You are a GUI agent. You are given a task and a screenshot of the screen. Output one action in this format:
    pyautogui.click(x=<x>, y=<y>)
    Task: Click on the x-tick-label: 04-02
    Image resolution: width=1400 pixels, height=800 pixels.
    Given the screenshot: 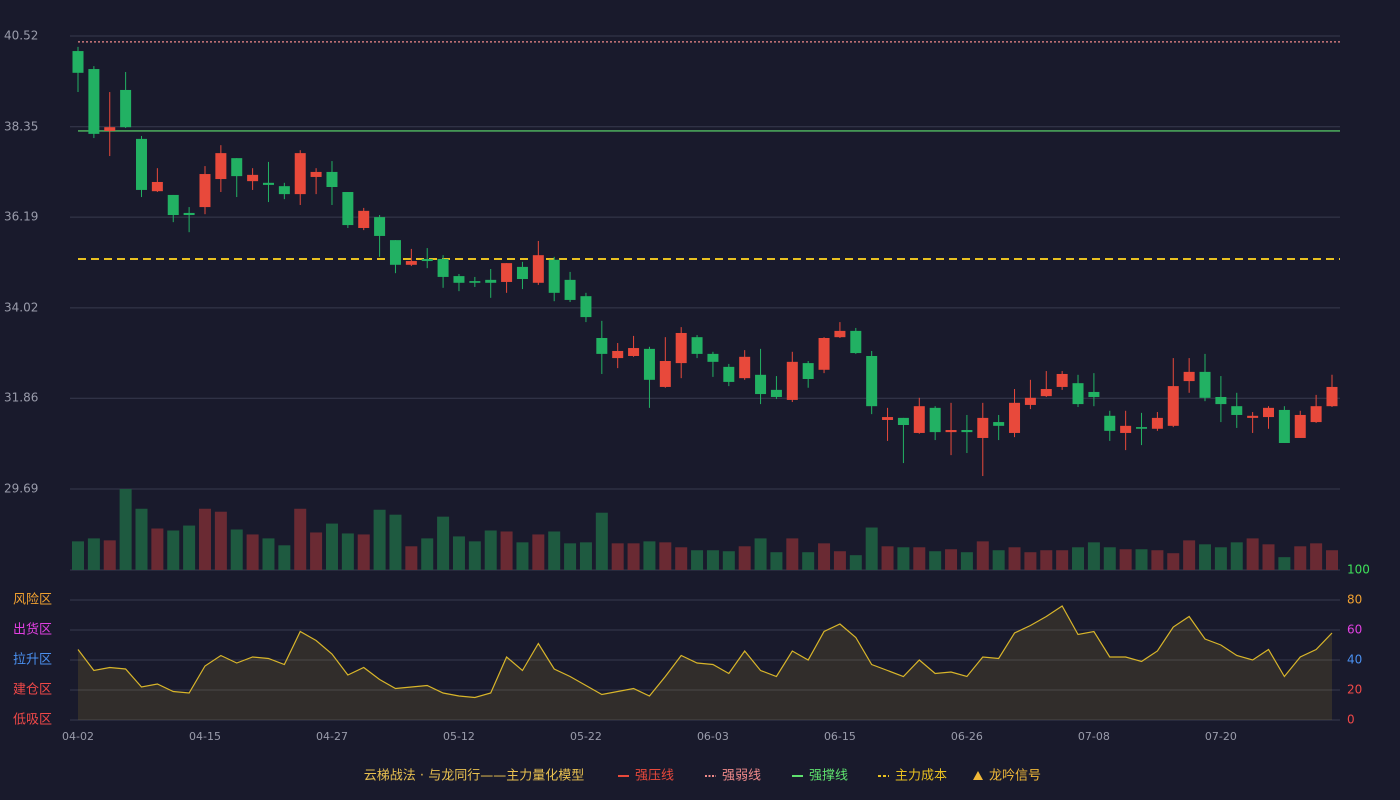 What is the action you would take?
    pyautogui.click(x=78, y=736)
    